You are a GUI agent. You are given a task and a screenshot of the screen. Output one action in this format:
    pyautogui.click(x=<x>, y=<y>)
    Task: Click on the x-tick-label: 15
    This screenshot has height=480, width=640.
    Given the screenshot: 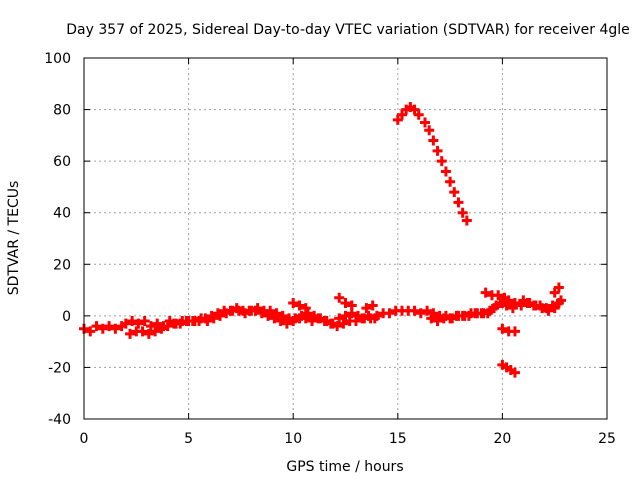 What is the action you would take?
    pyautogui.click(x=398, y=439)
    